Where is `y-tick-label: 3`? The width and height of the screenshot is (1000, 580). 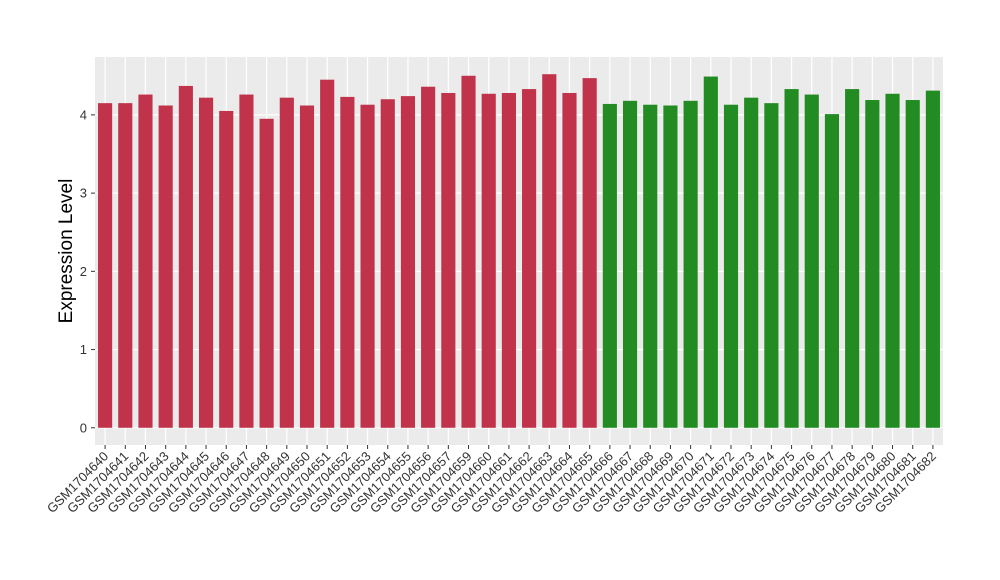 y-tick-label: 3 is located at coordinates (83, 193).